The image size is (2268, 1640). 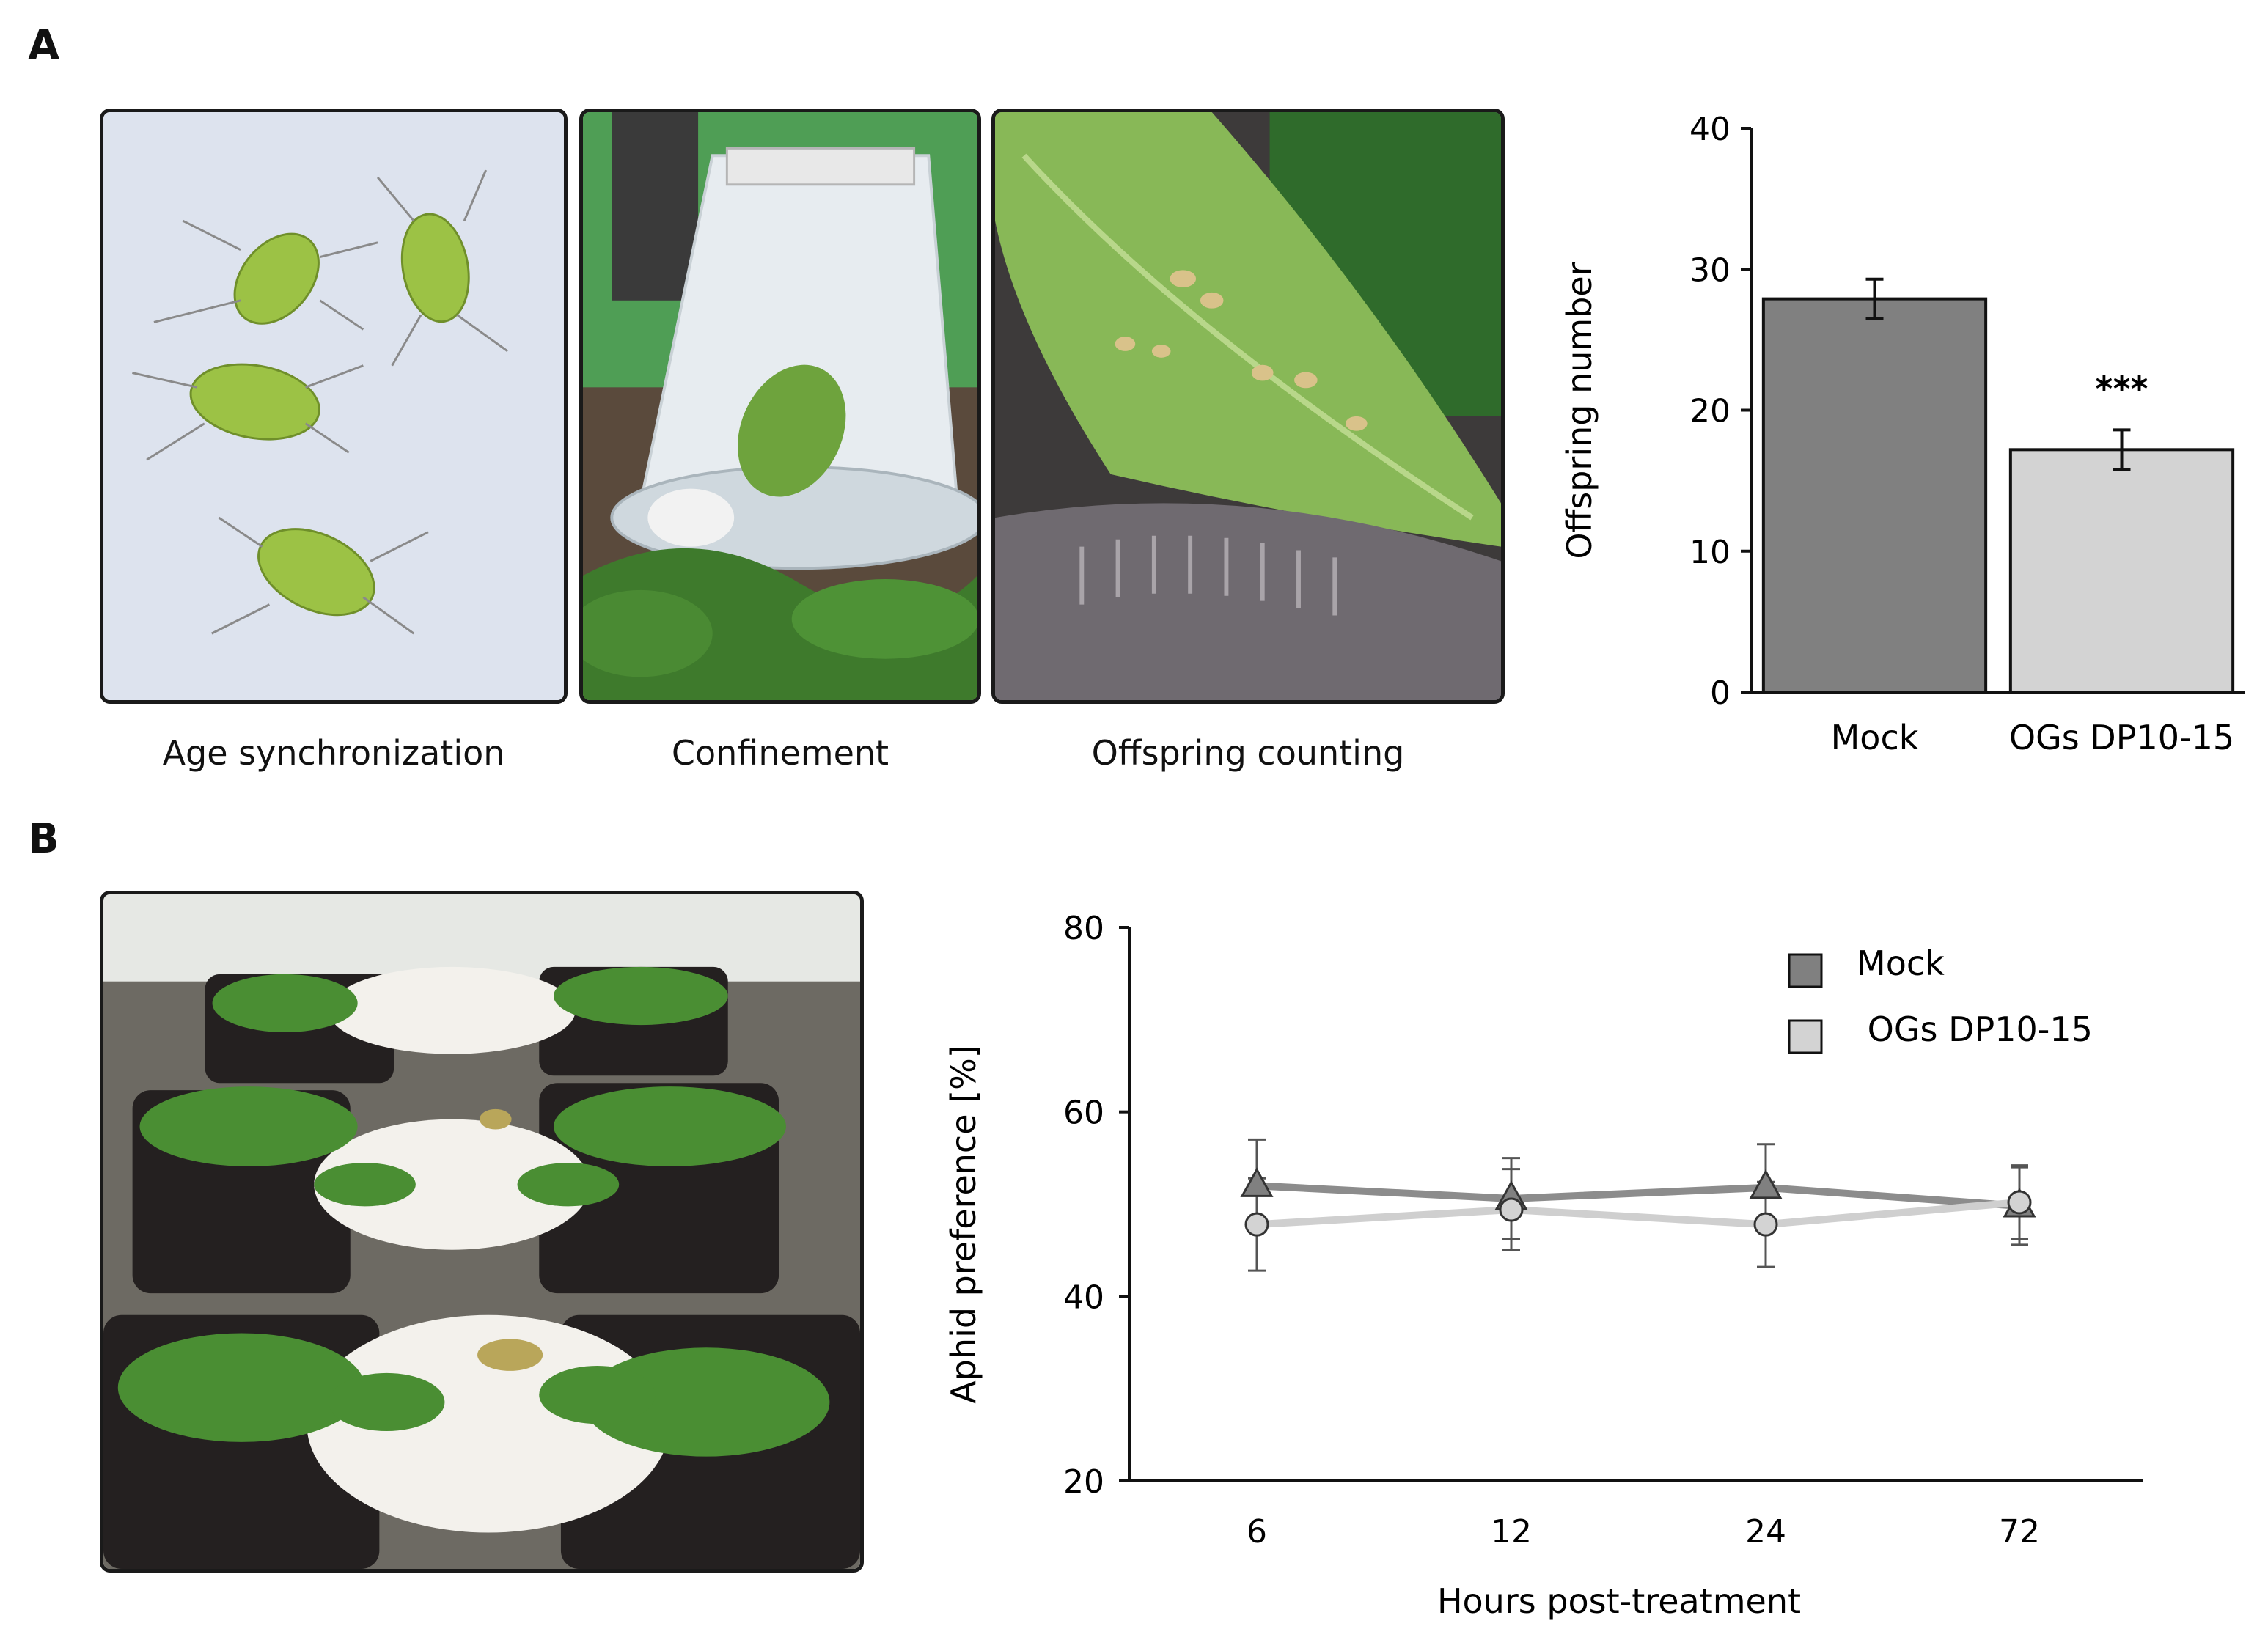 What do you see at coordinates (44, 46) in the screenshot?
I see `panel-label-a: A` at bounding box center [44, 46].